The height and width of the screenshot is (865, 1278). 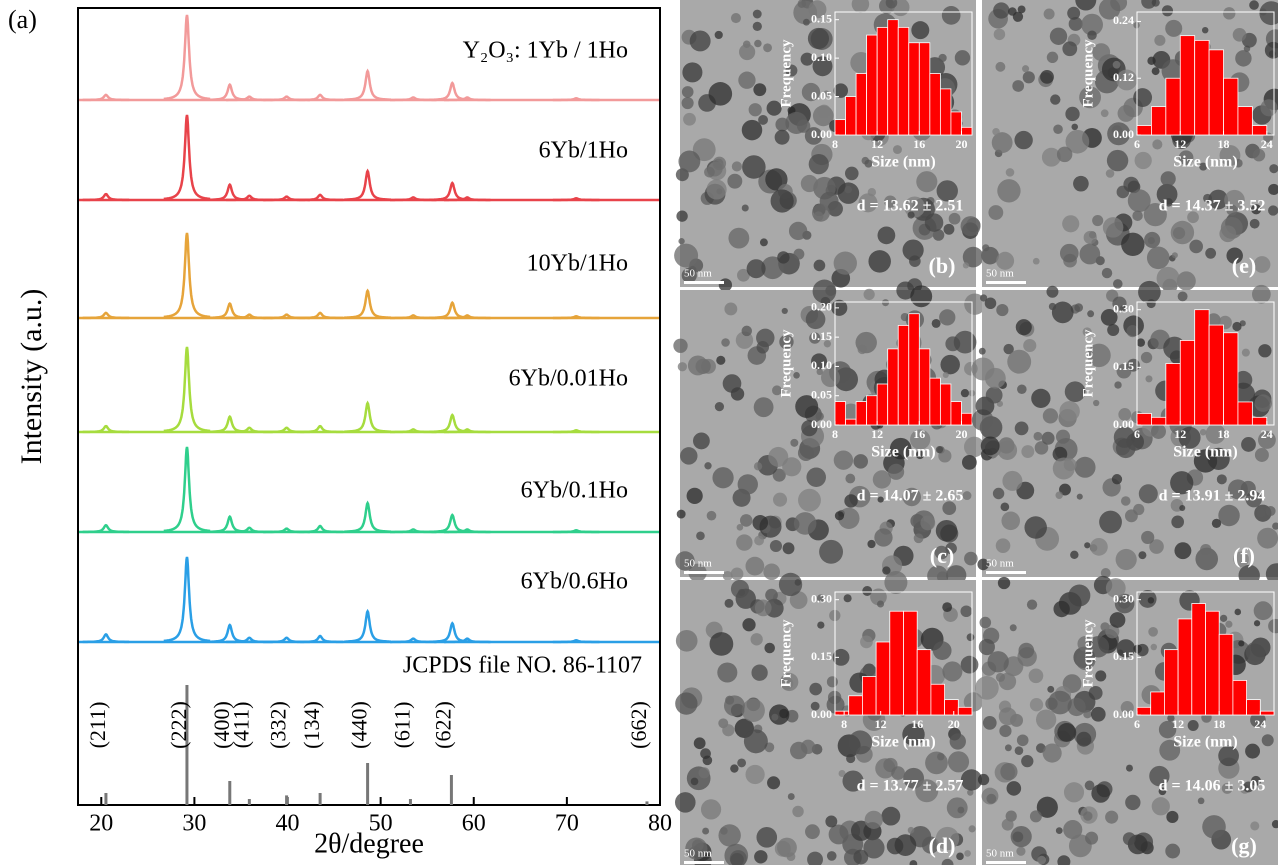 I want to click on x-tick-label: 12, so click(x=877, y=434).